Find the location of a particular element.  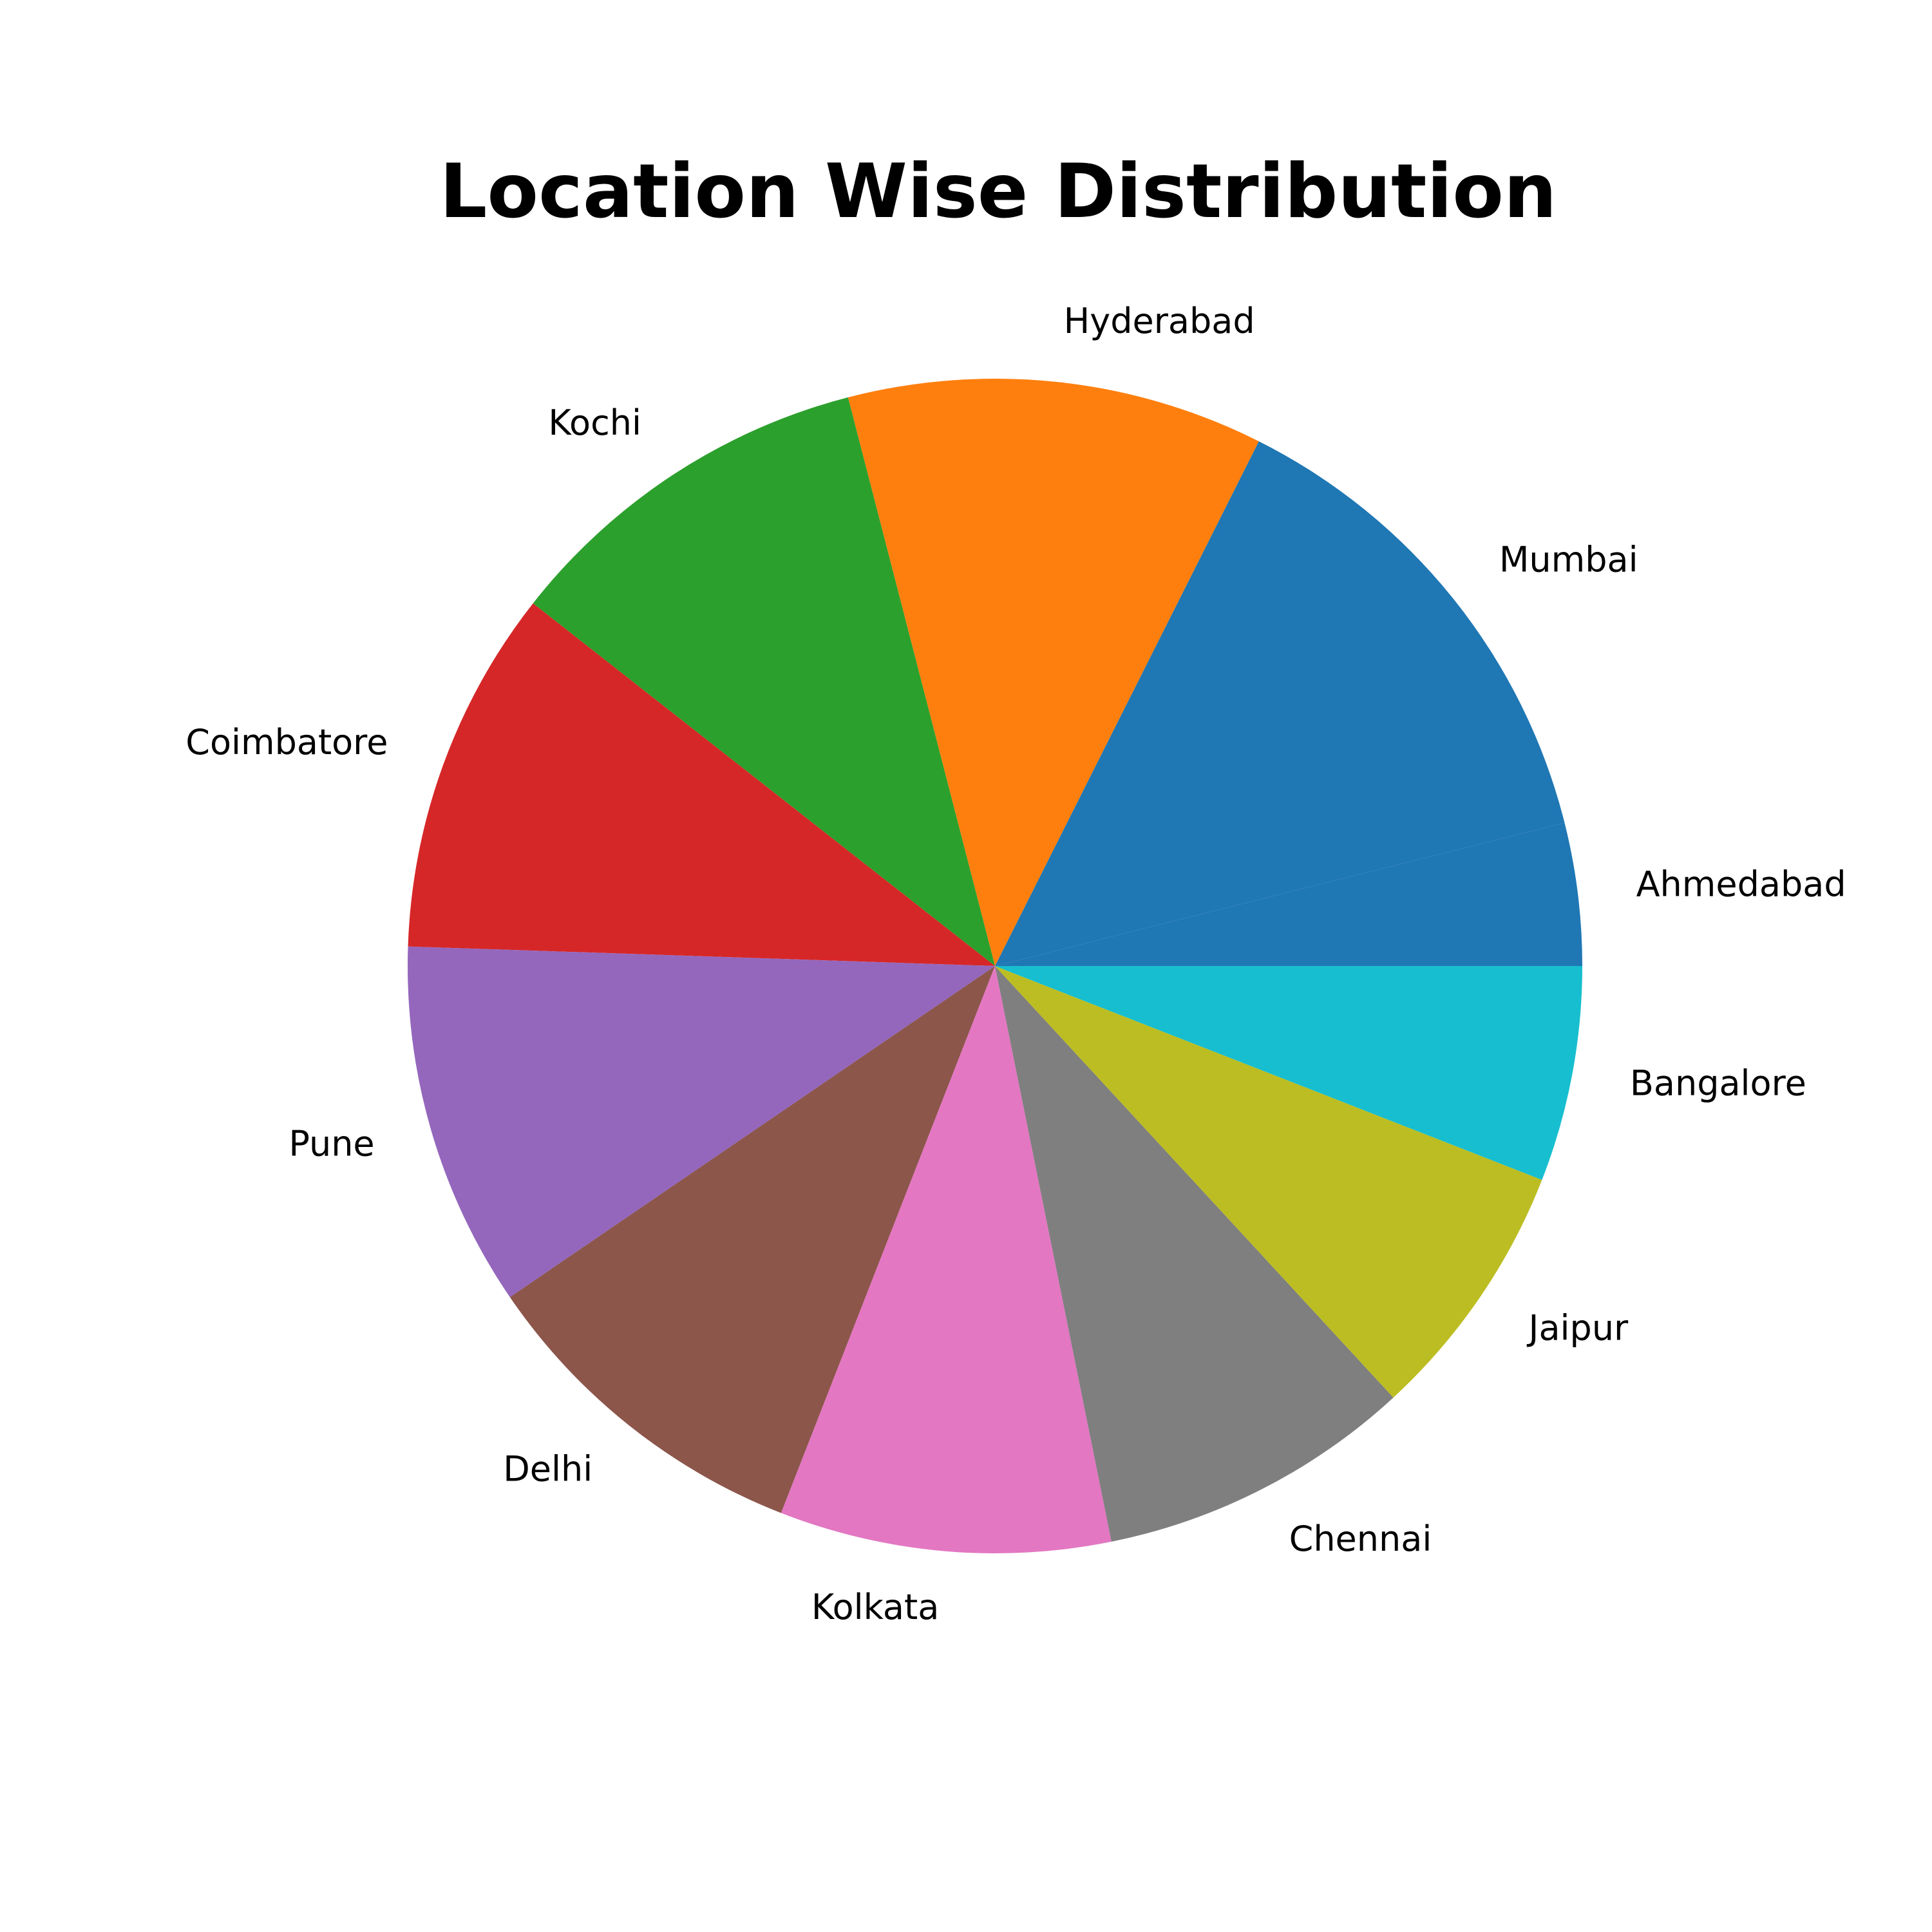

pie-label-coimbatore: Coimbatore is located at coordinates (286, 742).